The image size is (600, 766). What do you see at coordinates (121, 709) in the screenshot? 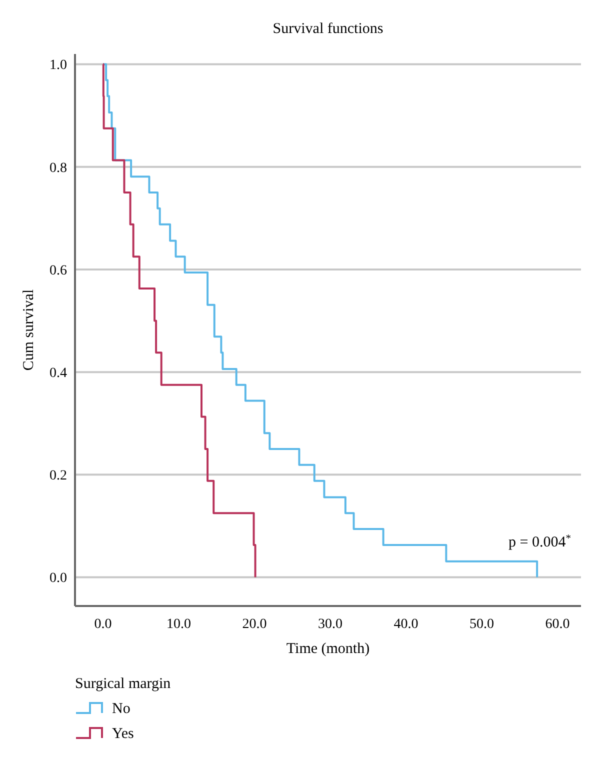
I see `legend-label: No` at bounding box center [121, 709].